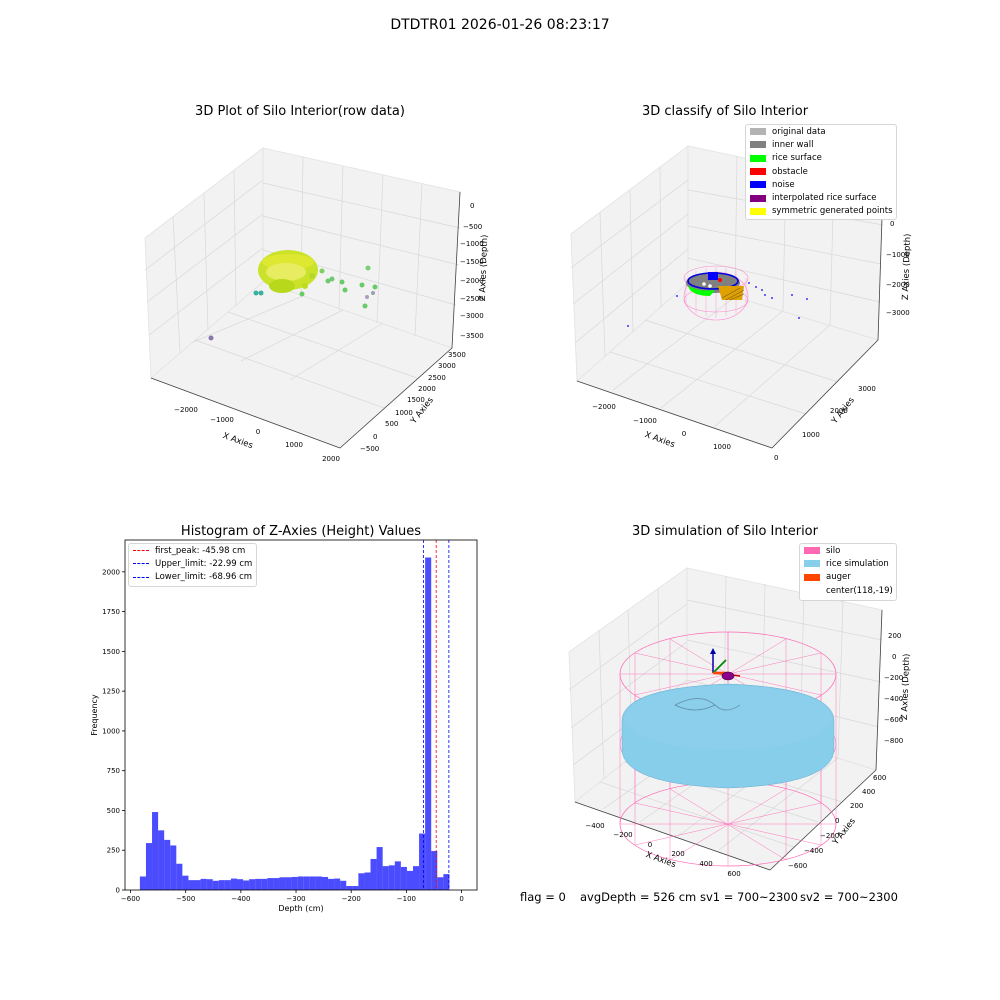 The width and height of the screenshot is (1000, 1000). I want to click on tick-label: 3000, so click(447, 366).